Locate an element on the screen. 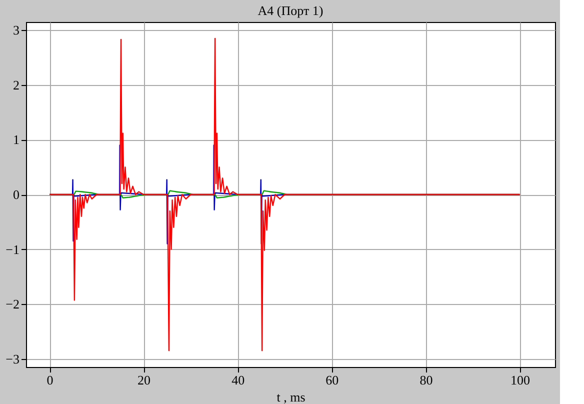 The height and width of the screenshot is (404, 584). x-tick-label: 0 is located at coordinates (50, 380).